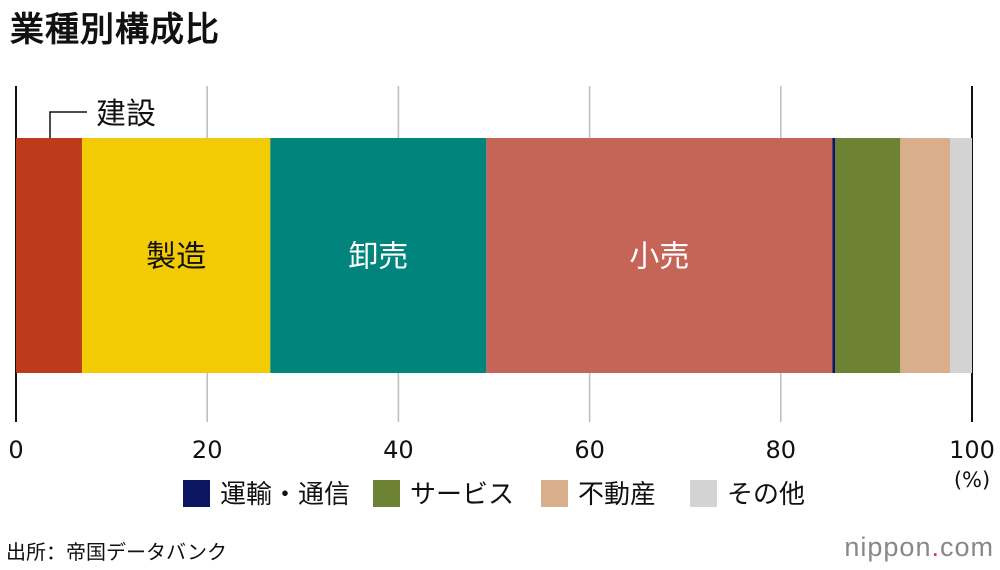  What do you see at coordinates (589, 450) in the screenshot?
I see `x-tick-label: 60` at bounding box center [589, 450].